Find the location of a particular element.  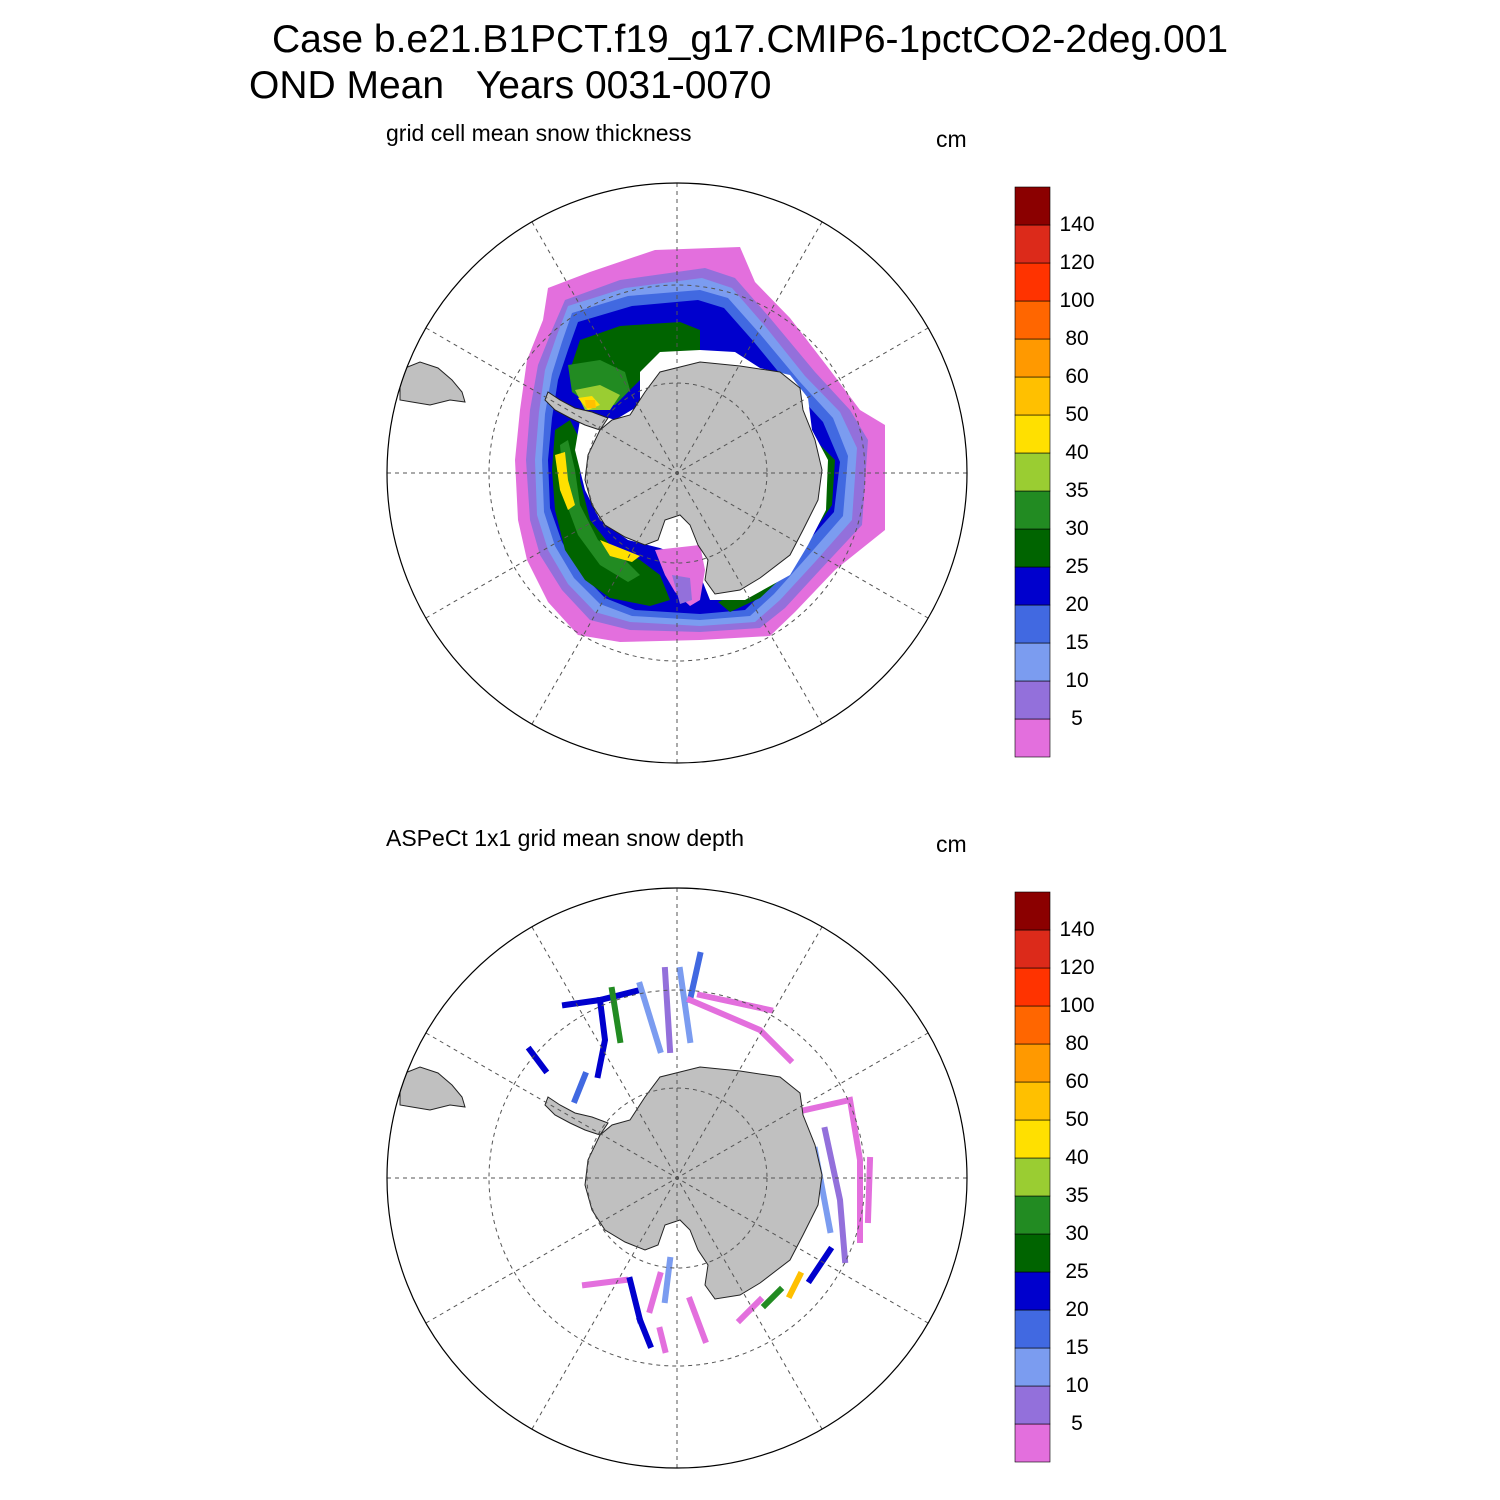

ship-tracks is located at coordinates (699, 1152).